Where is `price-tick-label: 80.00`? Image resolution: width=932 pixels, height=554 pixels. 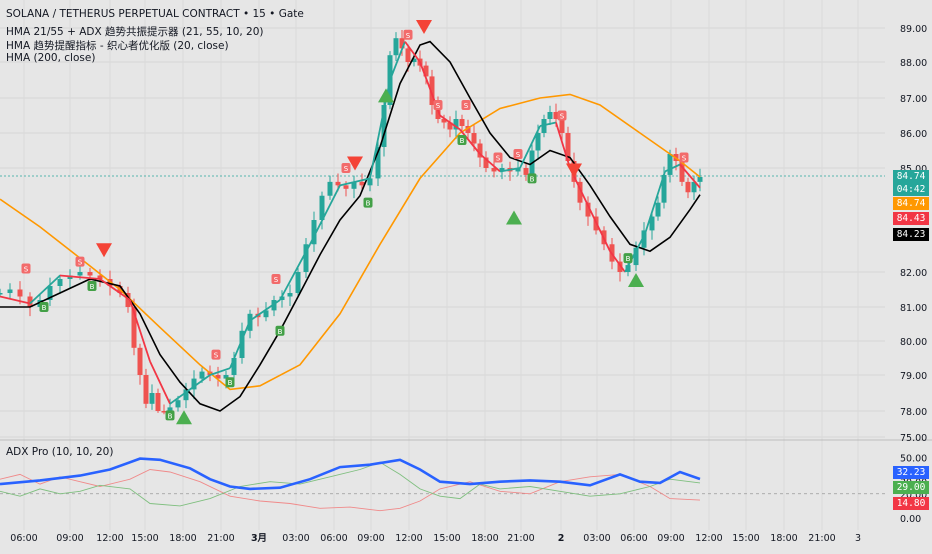 price-tick-label: 80.00 is located at coordinates (913, 342).